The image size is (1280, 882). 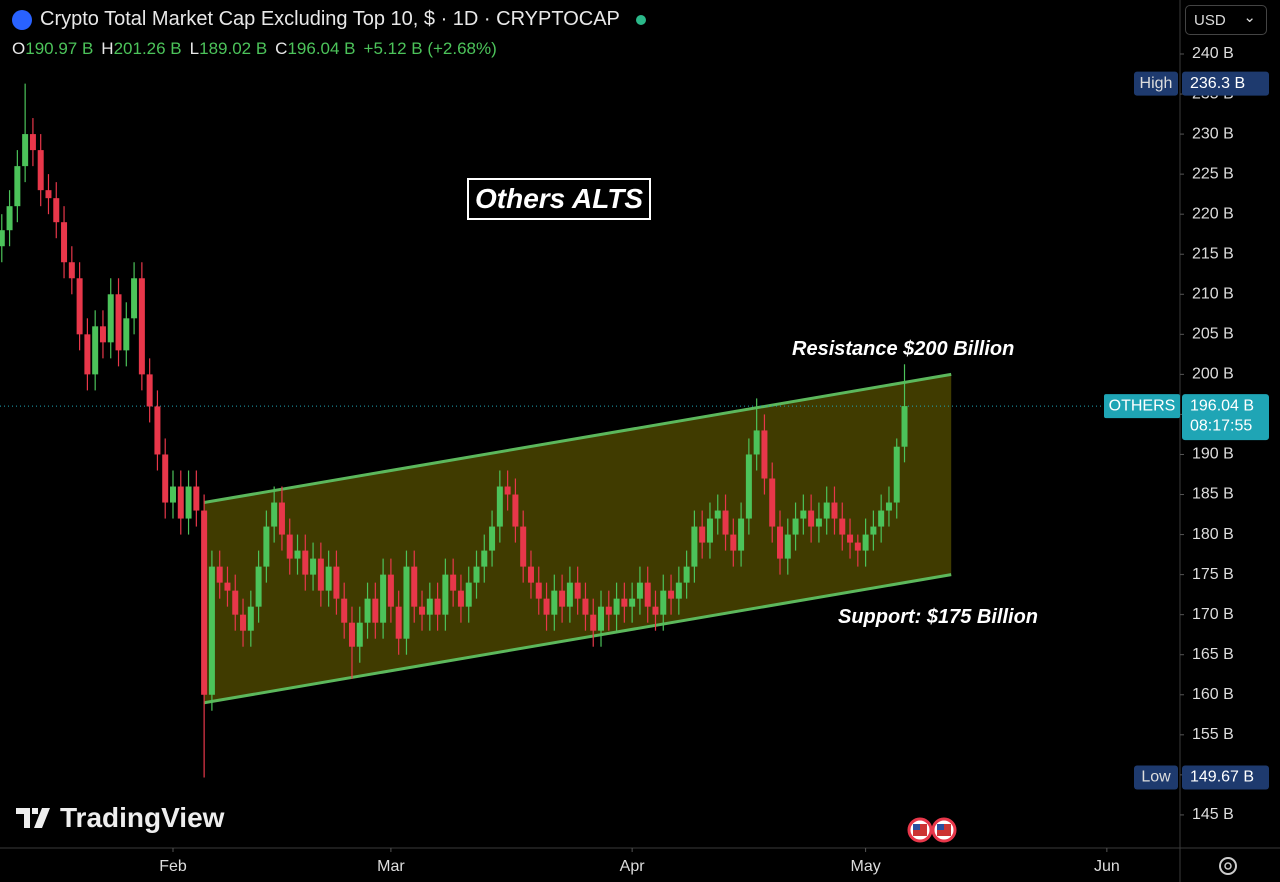 What do you see at coordinates (1213, 53) in the screenshot?
I see `y-tick-label: 240 B` at bounding box center [1213, 53].